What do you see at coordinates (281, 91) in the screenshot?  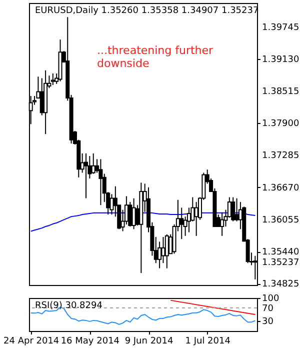 I see `y-tick-label: 1.38515` at bounding box center [281, 91].